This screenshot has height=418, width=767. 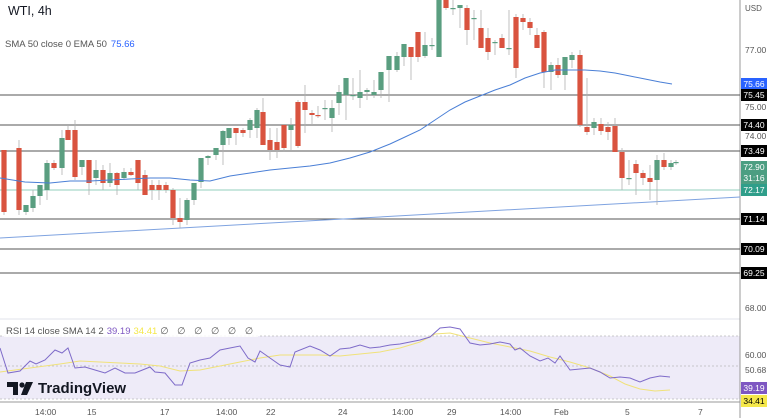 I want to click on rsi-label: RSI 14 close SMA 14 2, so click(x=55, y=331).